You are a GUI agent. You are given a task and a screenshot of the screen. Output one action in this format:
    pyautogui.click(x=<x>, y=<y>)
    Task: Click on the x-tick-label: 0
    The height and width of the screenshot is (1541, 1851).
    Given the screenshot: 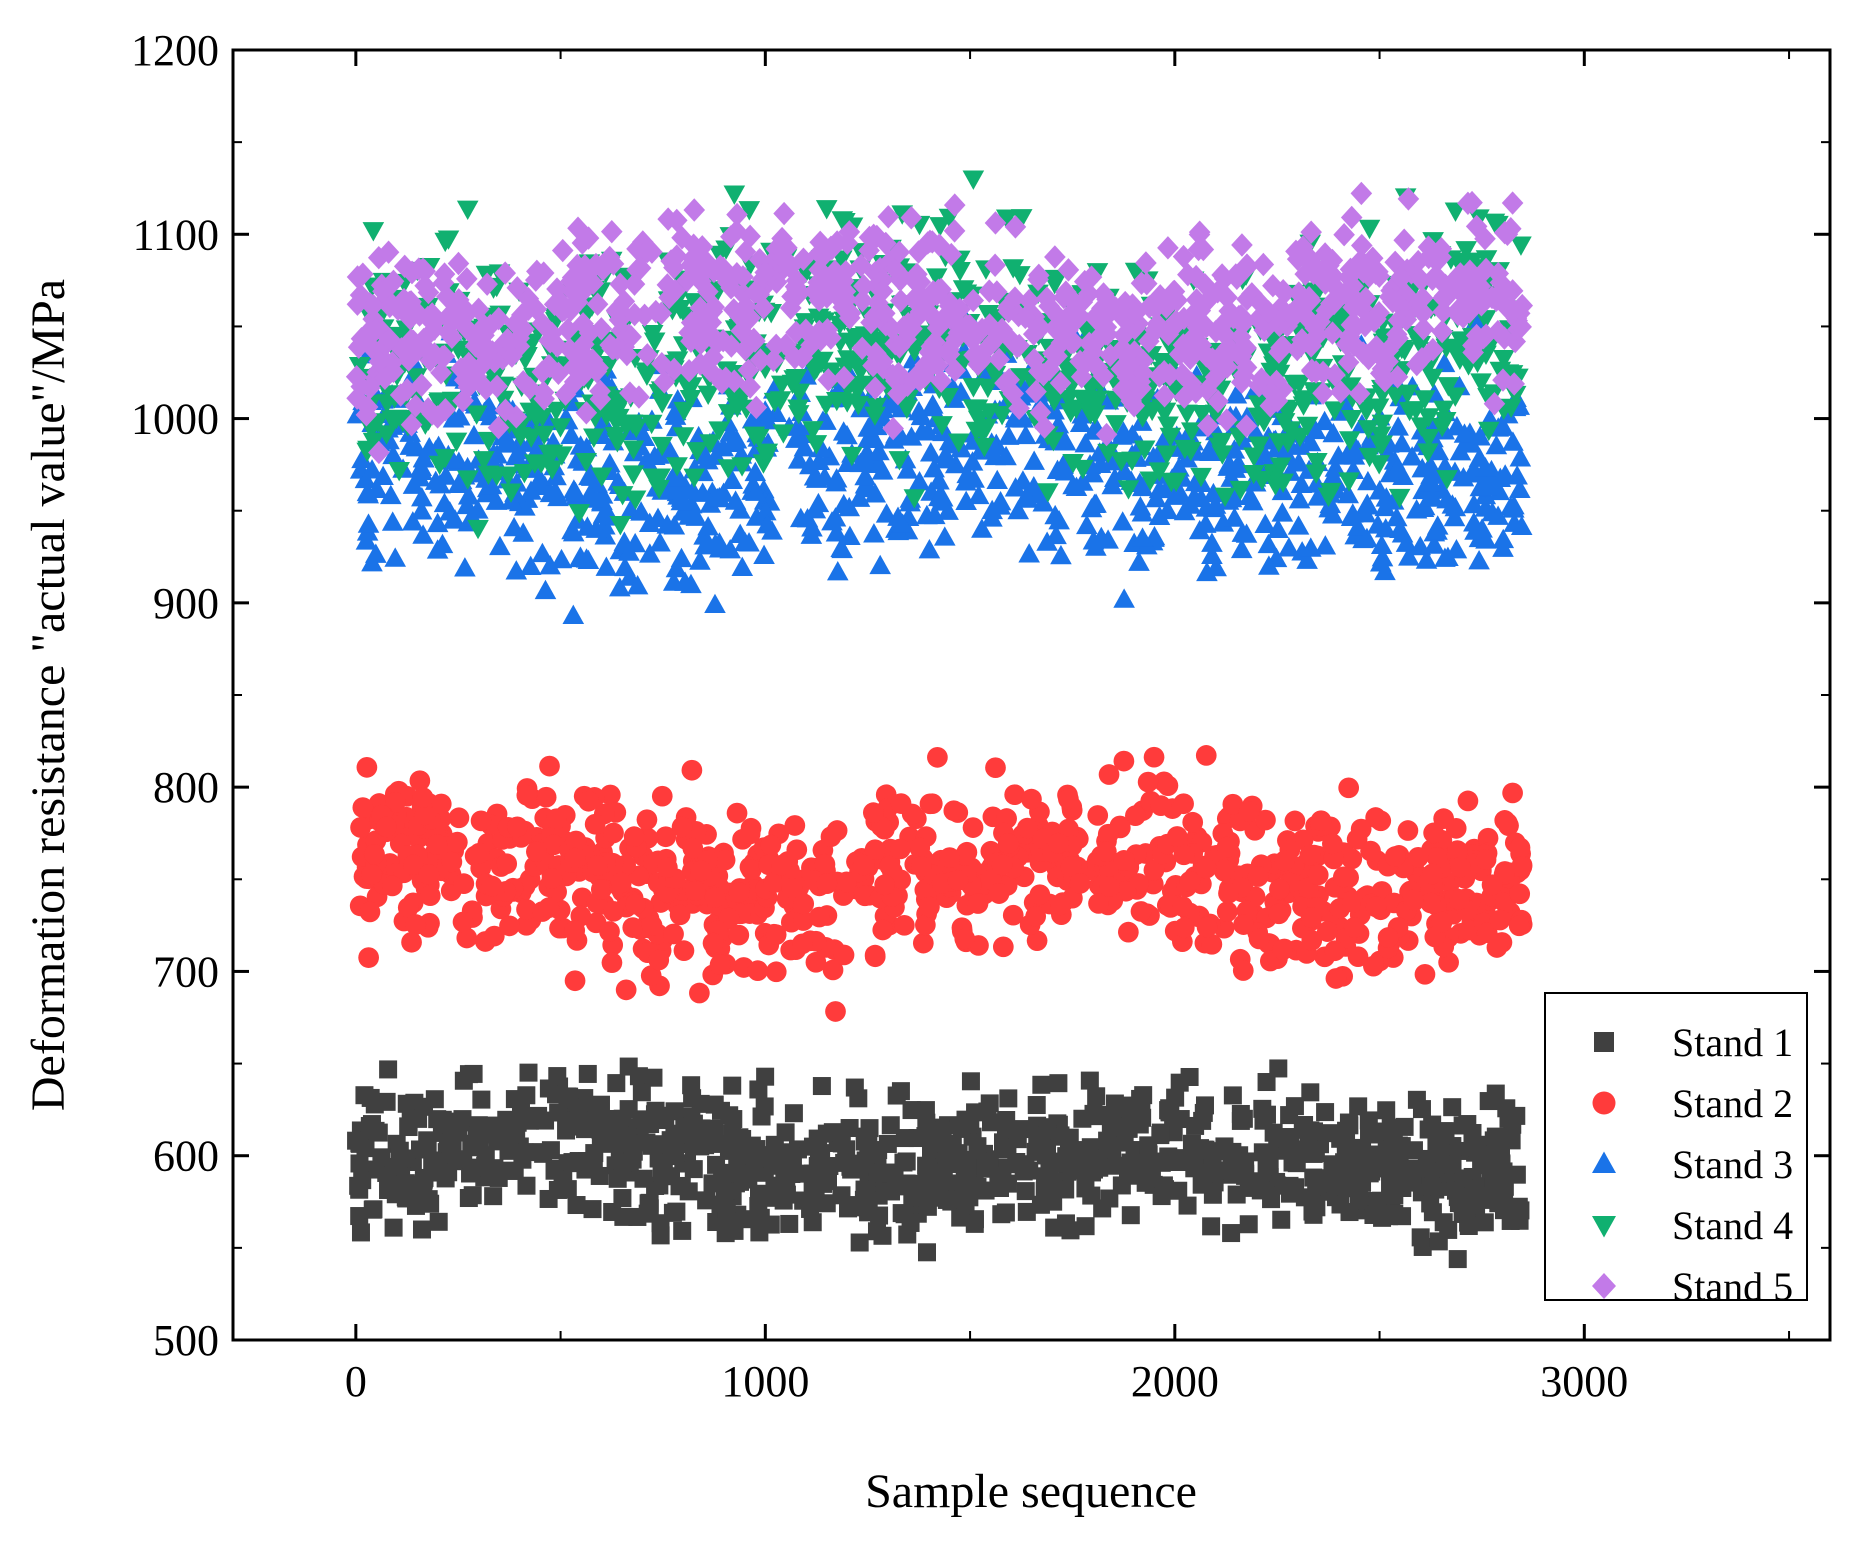 What is the action you would take?
    pyautogui.click(x=356, y=1381)
    